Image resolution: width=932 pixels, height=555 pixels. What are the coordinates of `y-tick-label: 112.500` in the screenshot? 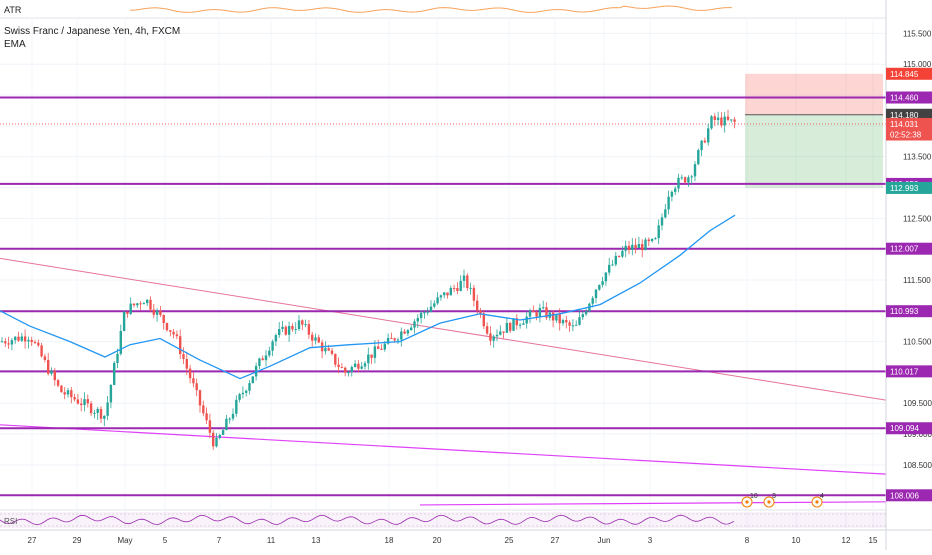 It's located at (917, 218).